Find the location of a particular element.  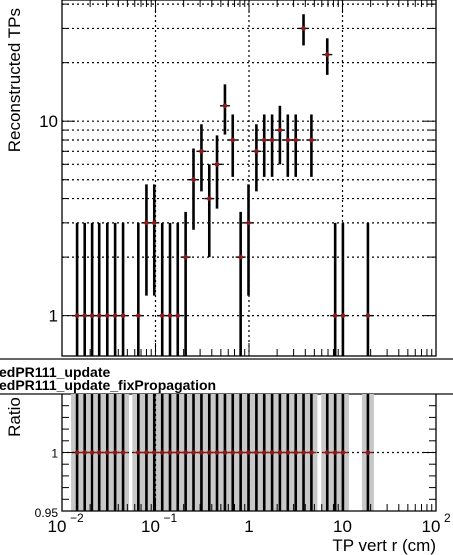

ratio-ytick-label: 1 is located at coordinates (54, 454).